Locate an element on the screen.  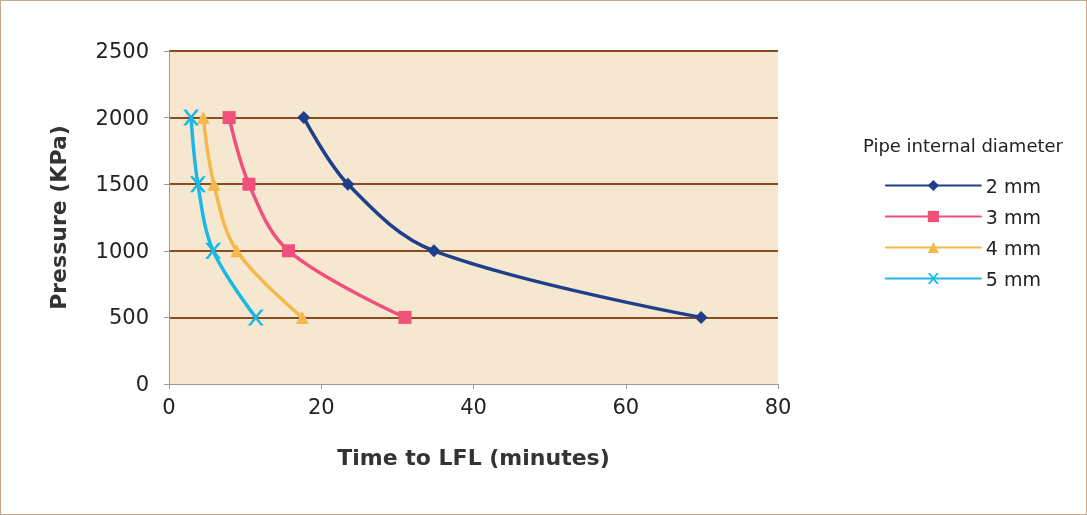
y-tick-label: 1000 is located at coordinates (122, 250).